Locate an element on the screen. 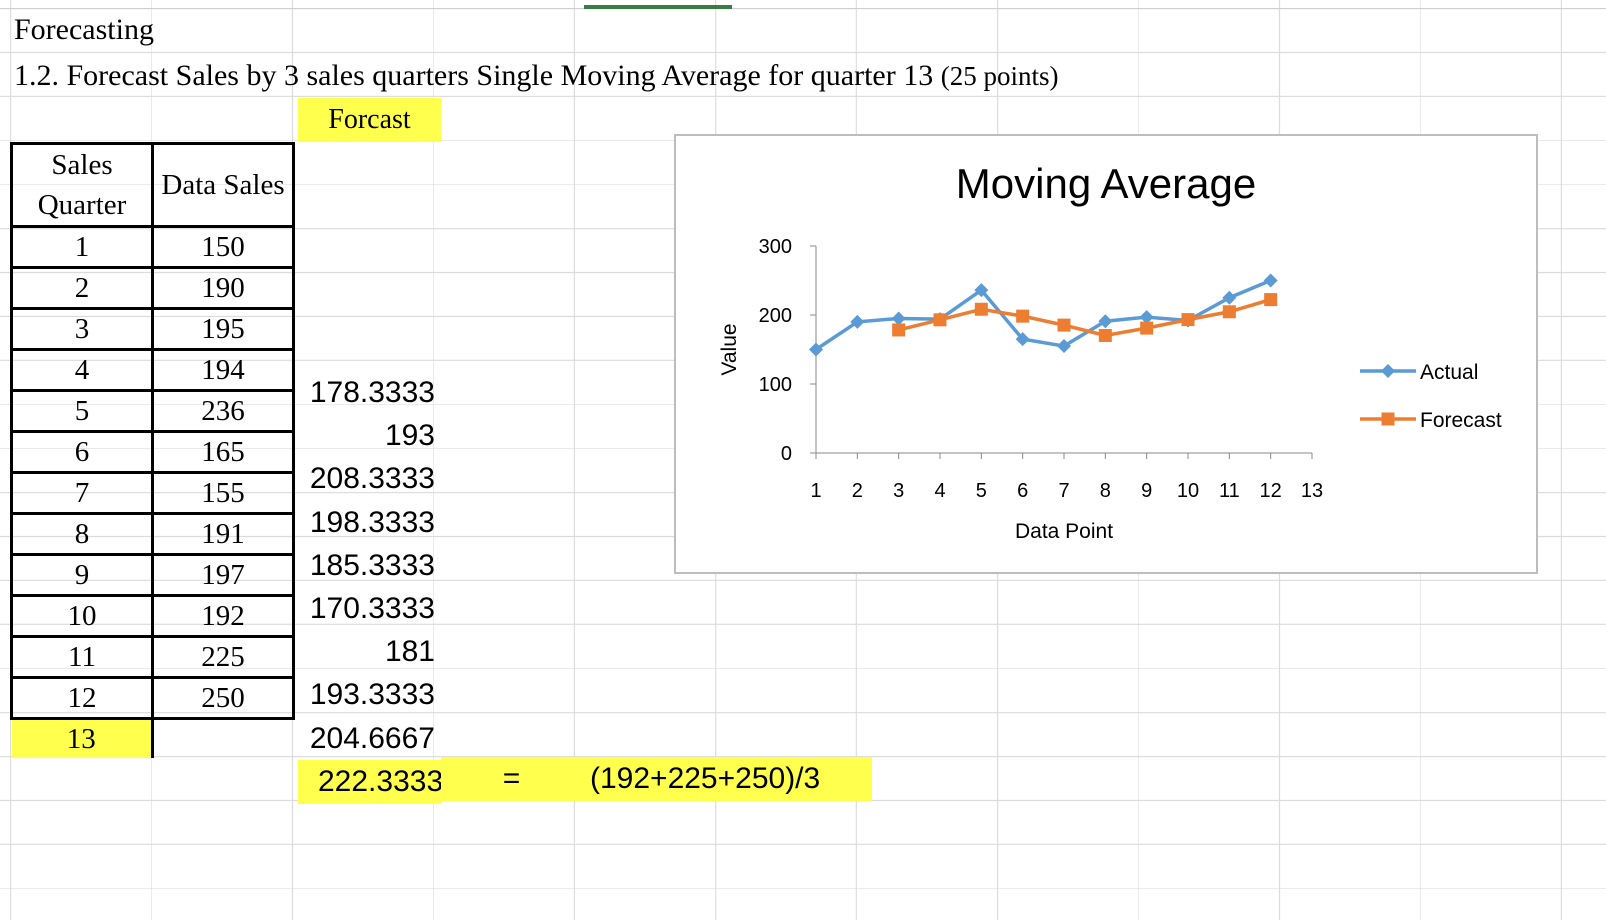  quarter-cell: 5 is located at coordinates (82, 411).